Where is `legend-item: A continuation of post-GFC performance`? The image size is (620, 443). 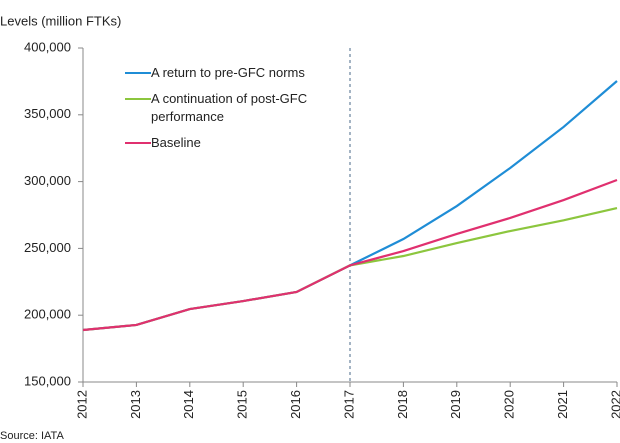
legend-item: A continuation of post-GFC performance is located at coordinates (230, 108).